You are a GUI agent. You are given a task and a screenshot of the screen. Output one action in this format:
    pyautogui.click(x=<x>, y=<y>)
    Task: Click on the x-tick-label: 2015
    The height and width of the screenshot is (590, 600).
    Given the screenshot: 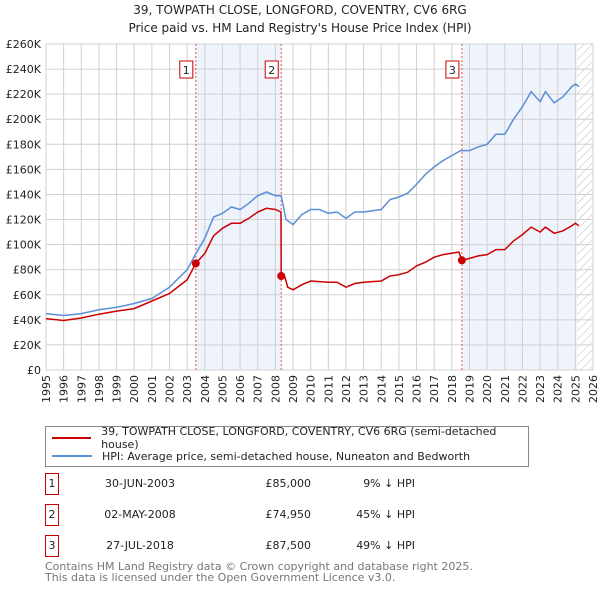 What is the action you would take?
    pyautogui.click(x=399, y=389)
    